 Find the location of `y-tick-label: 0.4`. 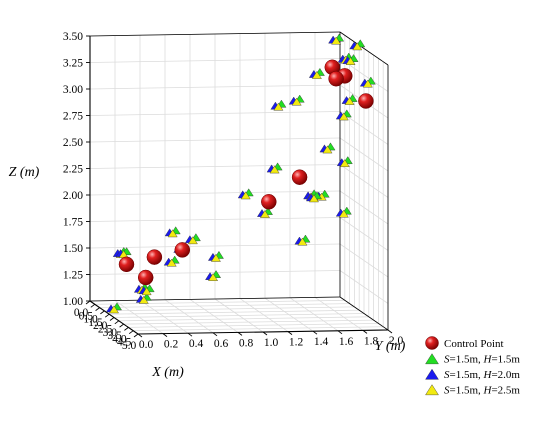

y-tick-label: 0.4 is located at coordinates (196, 344).